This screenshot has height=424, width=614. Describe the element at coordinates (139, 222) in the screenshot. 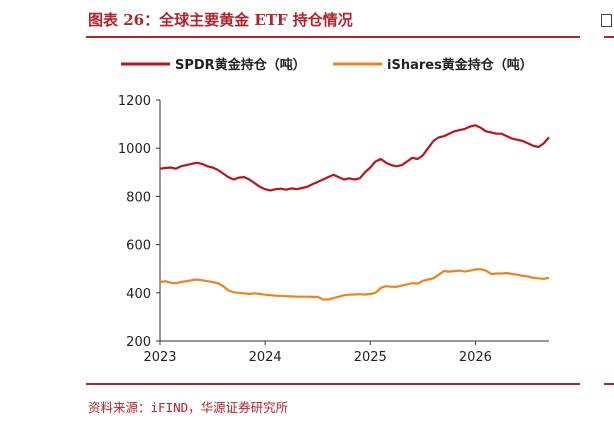

I see `y-axis-ticks: 200 400 600 800 1000 1200` at that location.